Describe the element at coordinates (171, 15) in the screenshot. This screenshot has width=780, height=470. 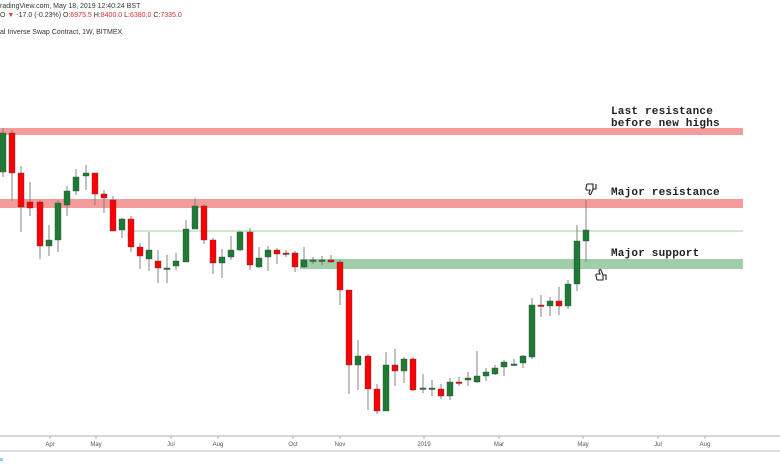
I see `close-value: 7335.0` at that location.